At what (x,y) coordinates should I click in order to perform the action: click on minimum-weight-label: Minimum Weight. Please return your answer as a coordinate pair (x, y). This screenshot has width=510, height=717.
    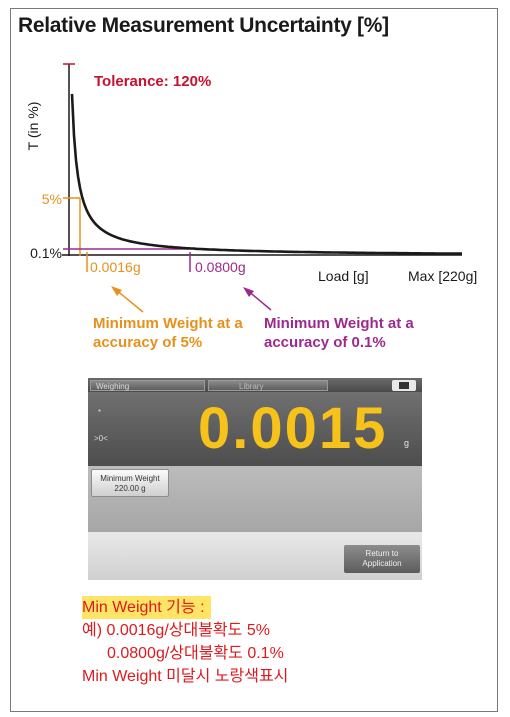
    Looking at the image, I should click on (130, 478).